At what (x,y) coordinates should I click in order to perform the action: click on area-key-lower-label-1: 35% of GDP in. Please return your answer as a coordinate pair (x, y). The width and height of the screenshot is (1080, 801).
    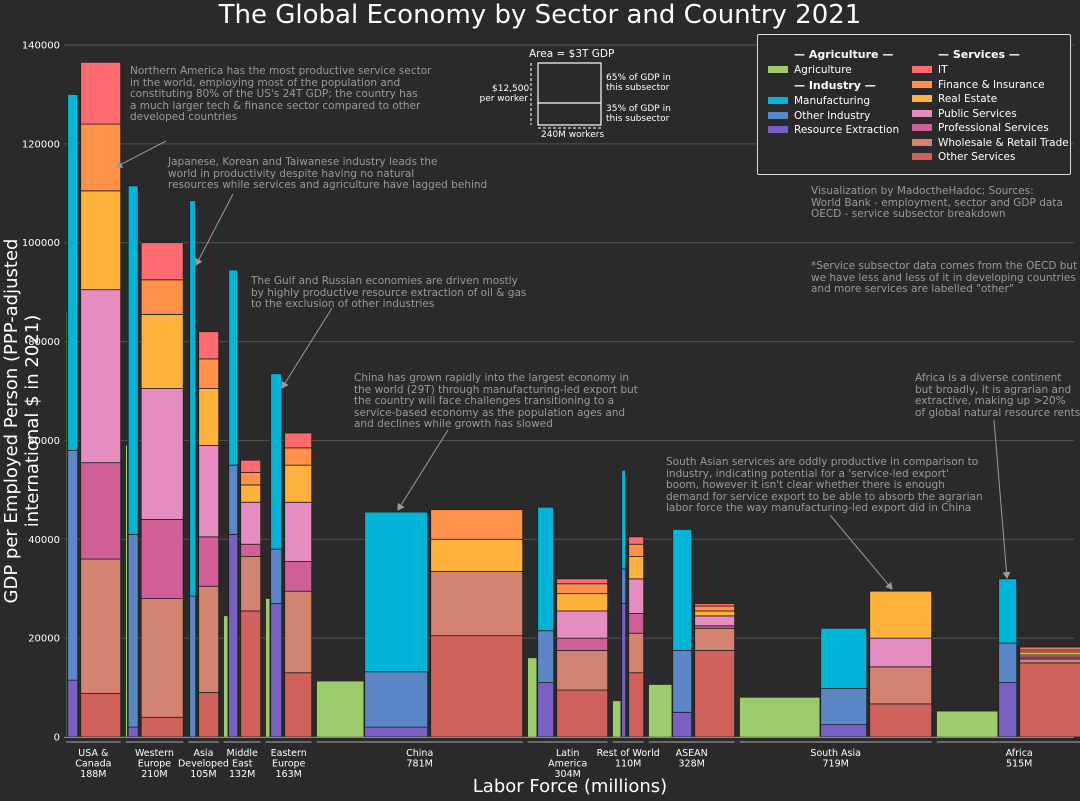
    Looking at the image, I should click on (638, 109).